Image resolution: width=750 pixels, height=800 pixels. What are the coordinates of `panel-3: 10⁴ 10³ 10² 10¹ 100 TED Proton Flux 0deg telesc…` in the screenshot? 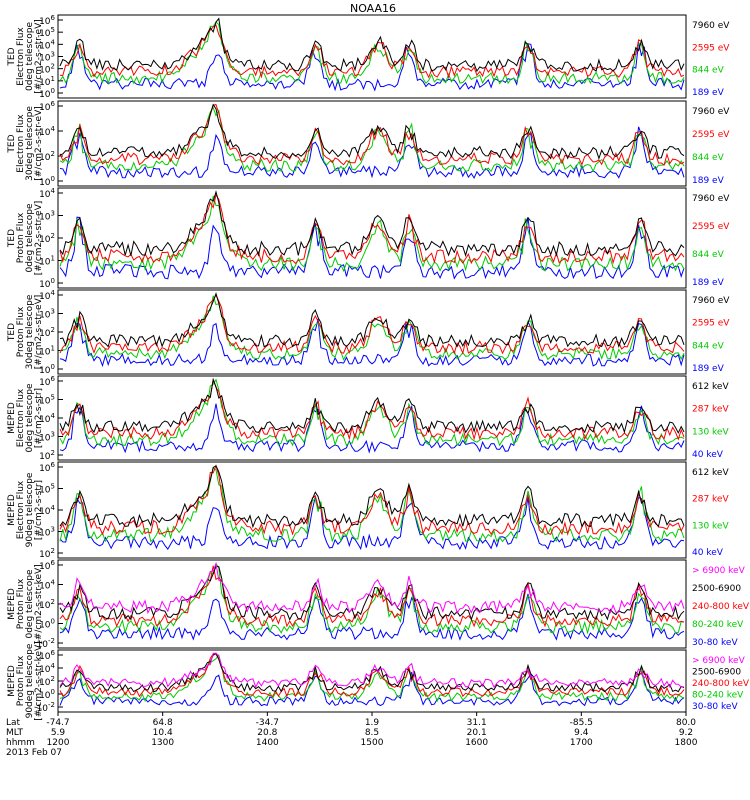 It's located at (368, 238).